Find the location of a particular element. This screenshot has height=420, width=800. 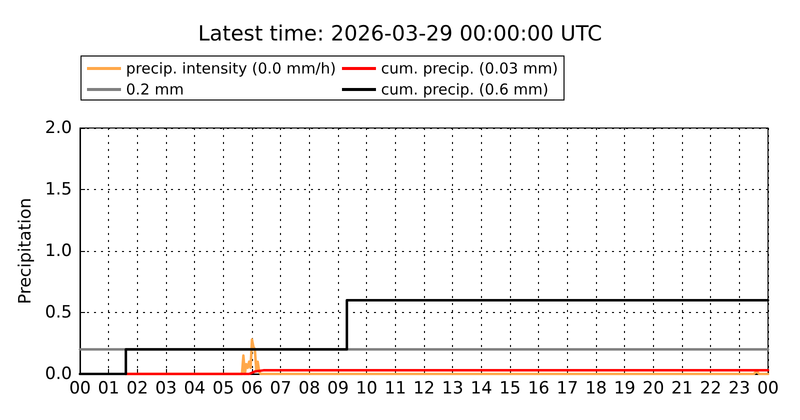

x-tick-label: 12 is located at coordinates (424, 388).